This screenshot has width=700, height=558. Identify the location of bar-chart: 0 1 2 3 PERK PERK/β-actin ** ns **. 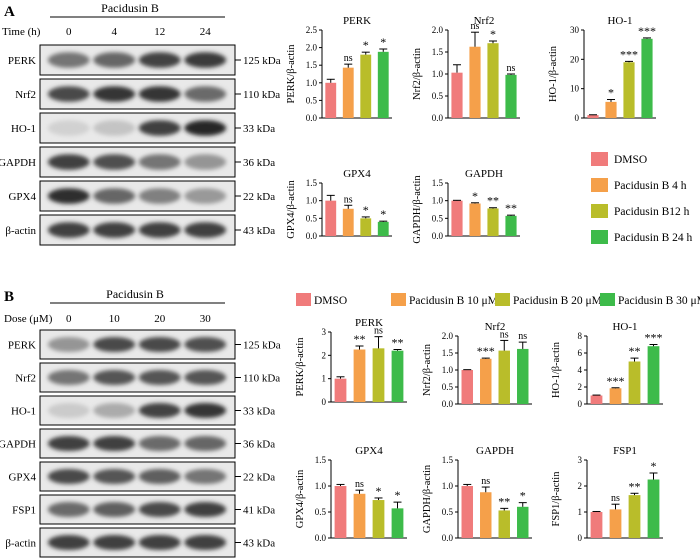
(351, 362).